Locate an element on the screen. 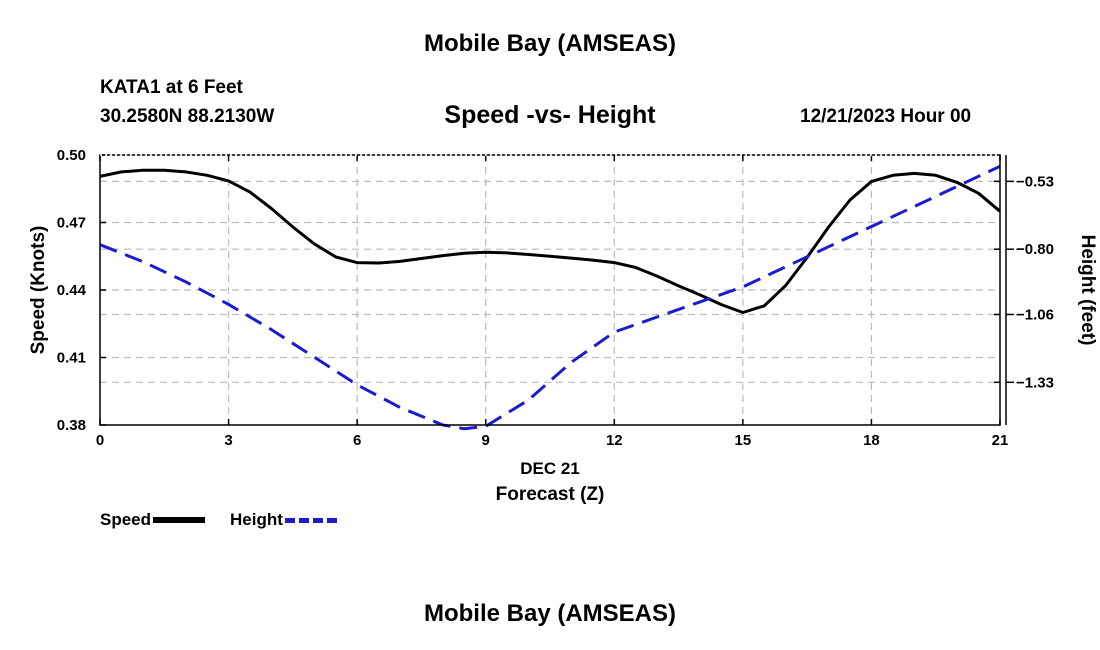  y2-tick-label: −0.80 is located at coordinates (1035, 249).